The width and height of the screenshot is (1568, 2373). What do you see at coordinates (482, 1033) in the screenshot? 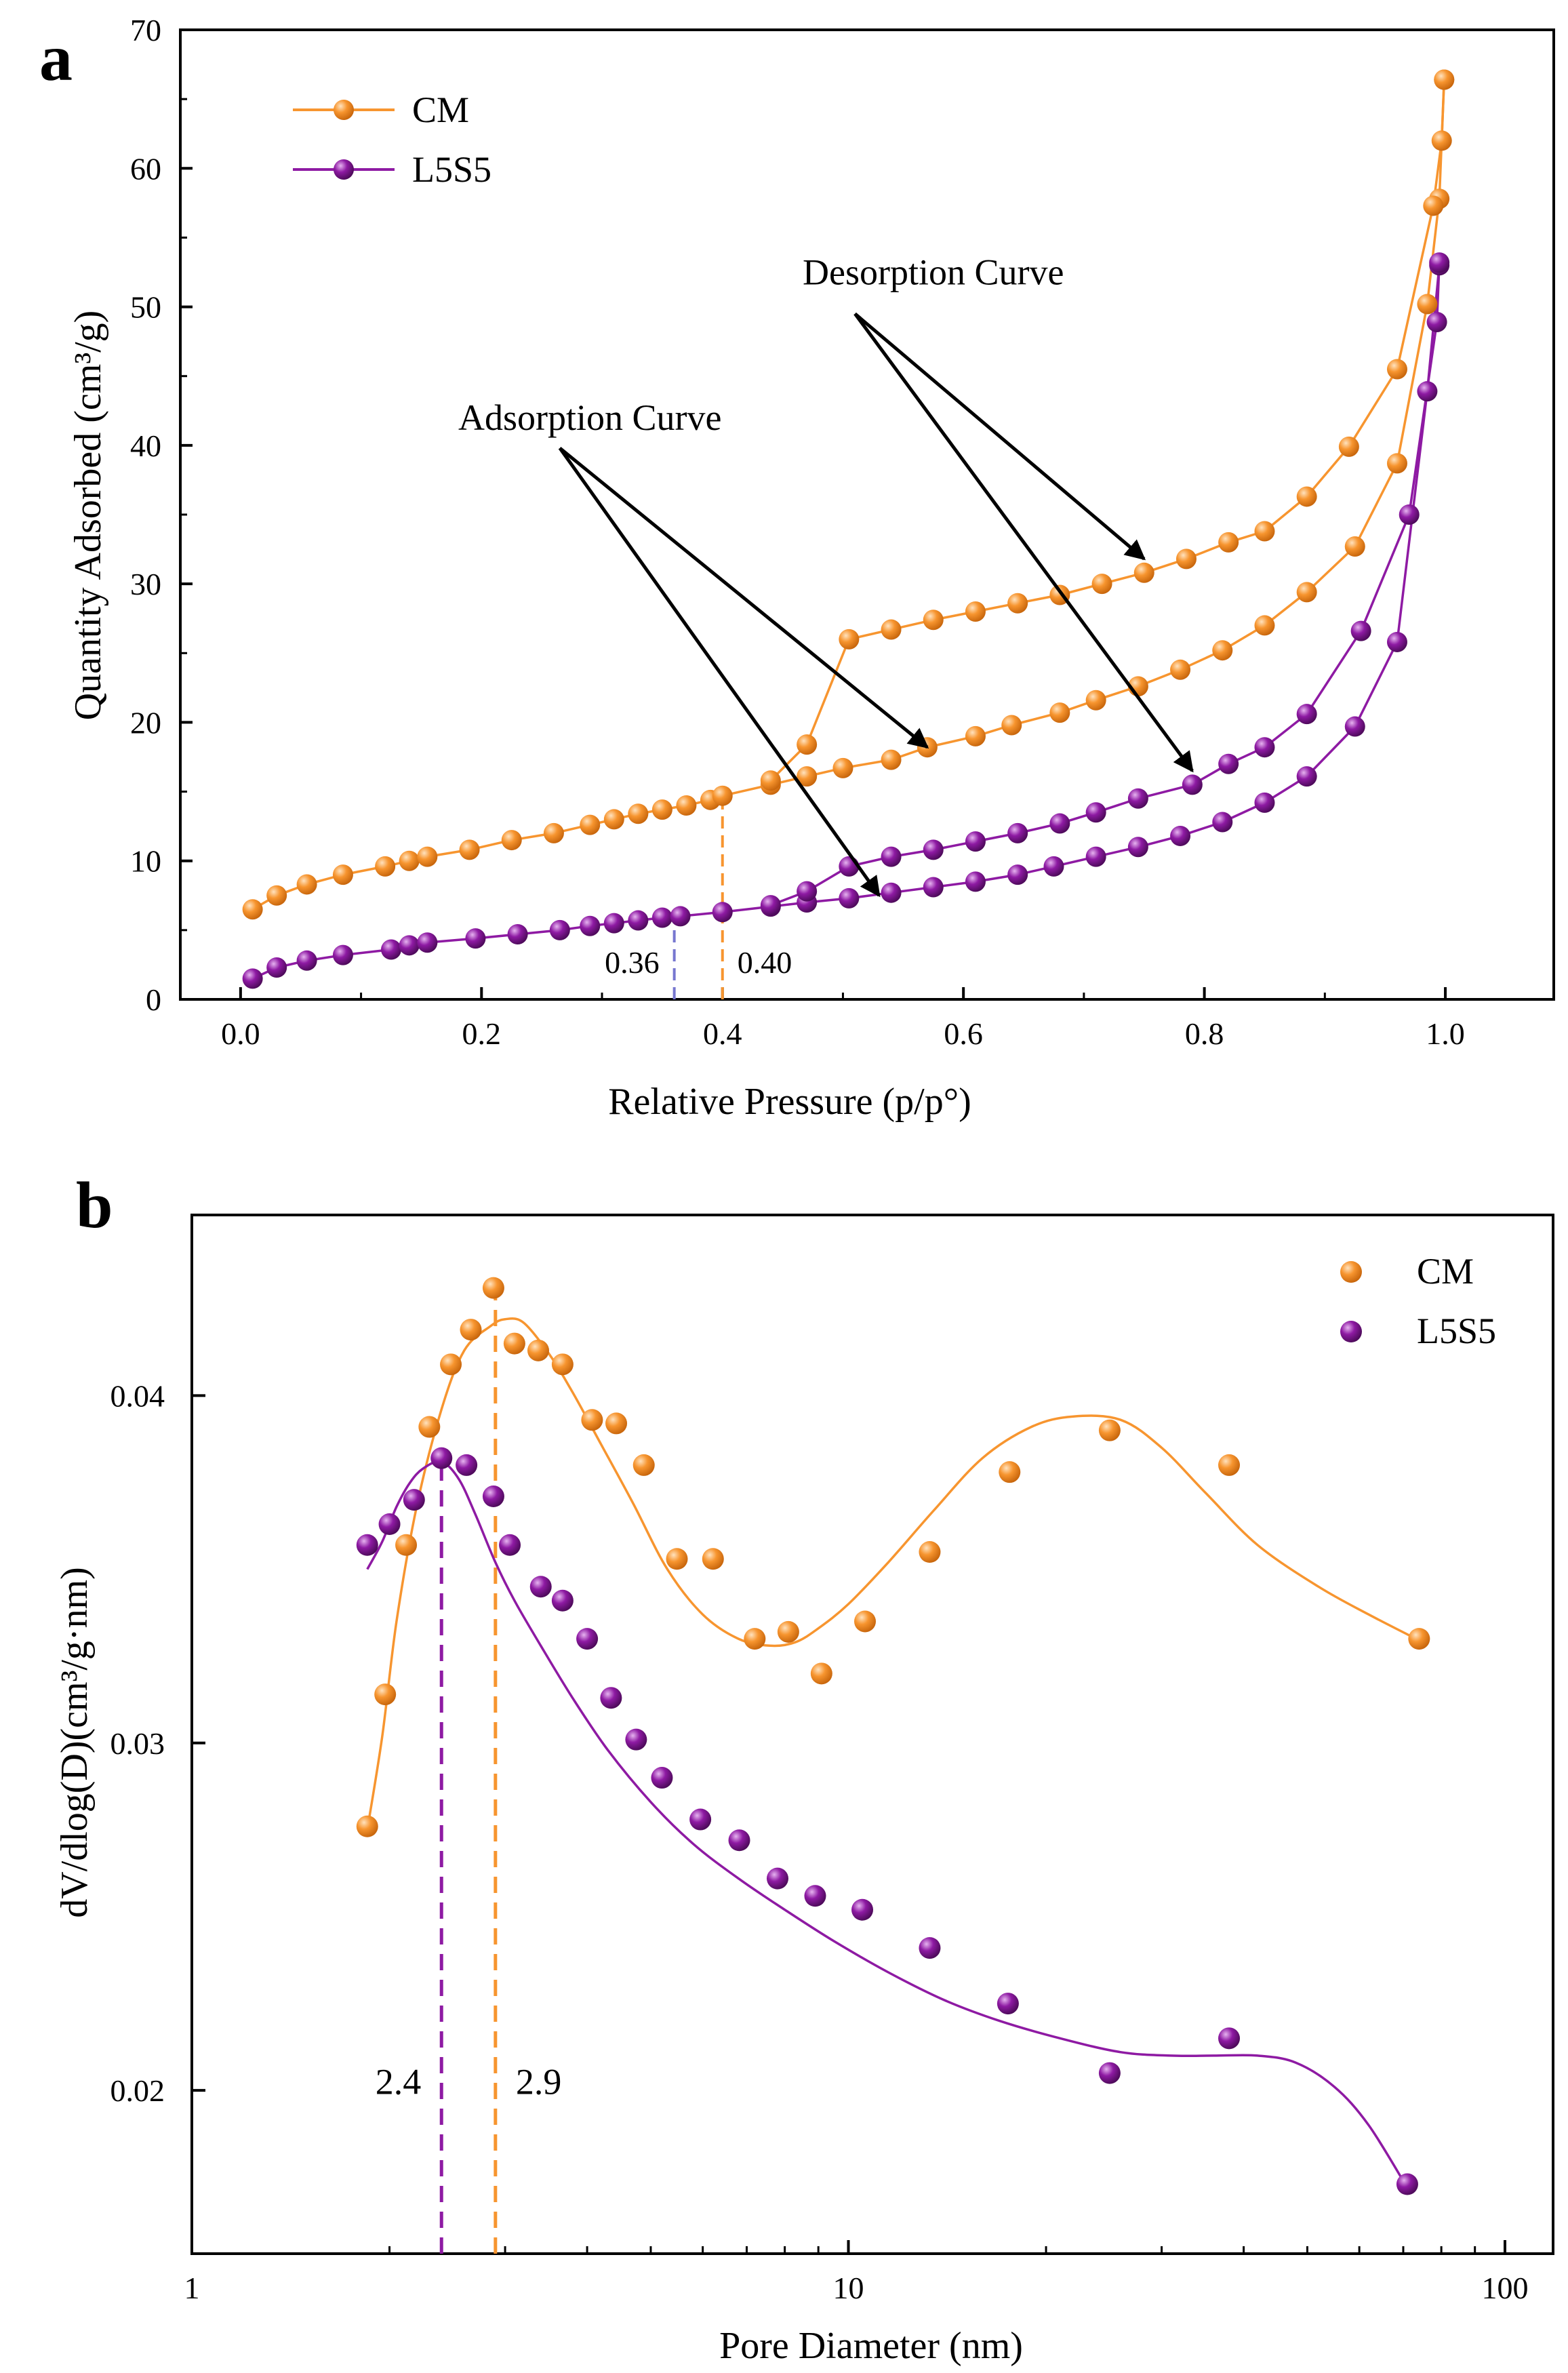
I see `x-tick-label-1: 0.2` at bounding box center [482, 1033].